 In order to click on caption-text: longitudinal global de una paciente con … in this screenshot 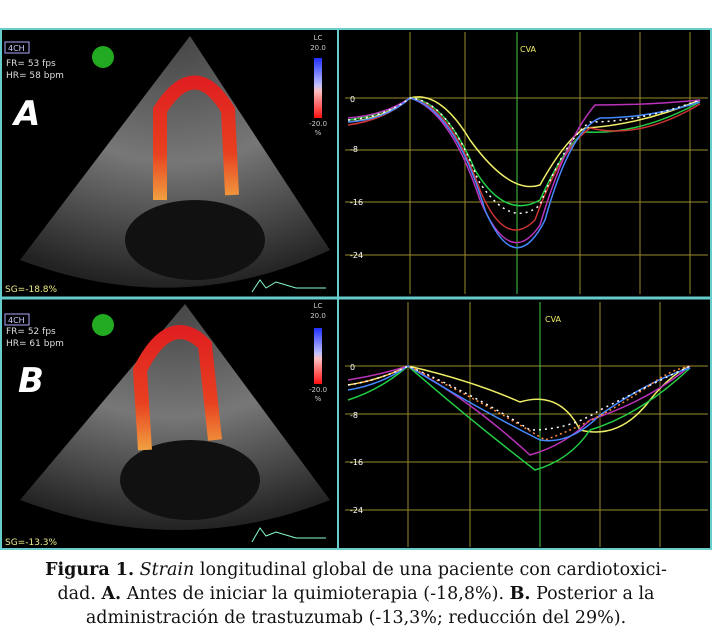, I will do `click(433, 570)`.